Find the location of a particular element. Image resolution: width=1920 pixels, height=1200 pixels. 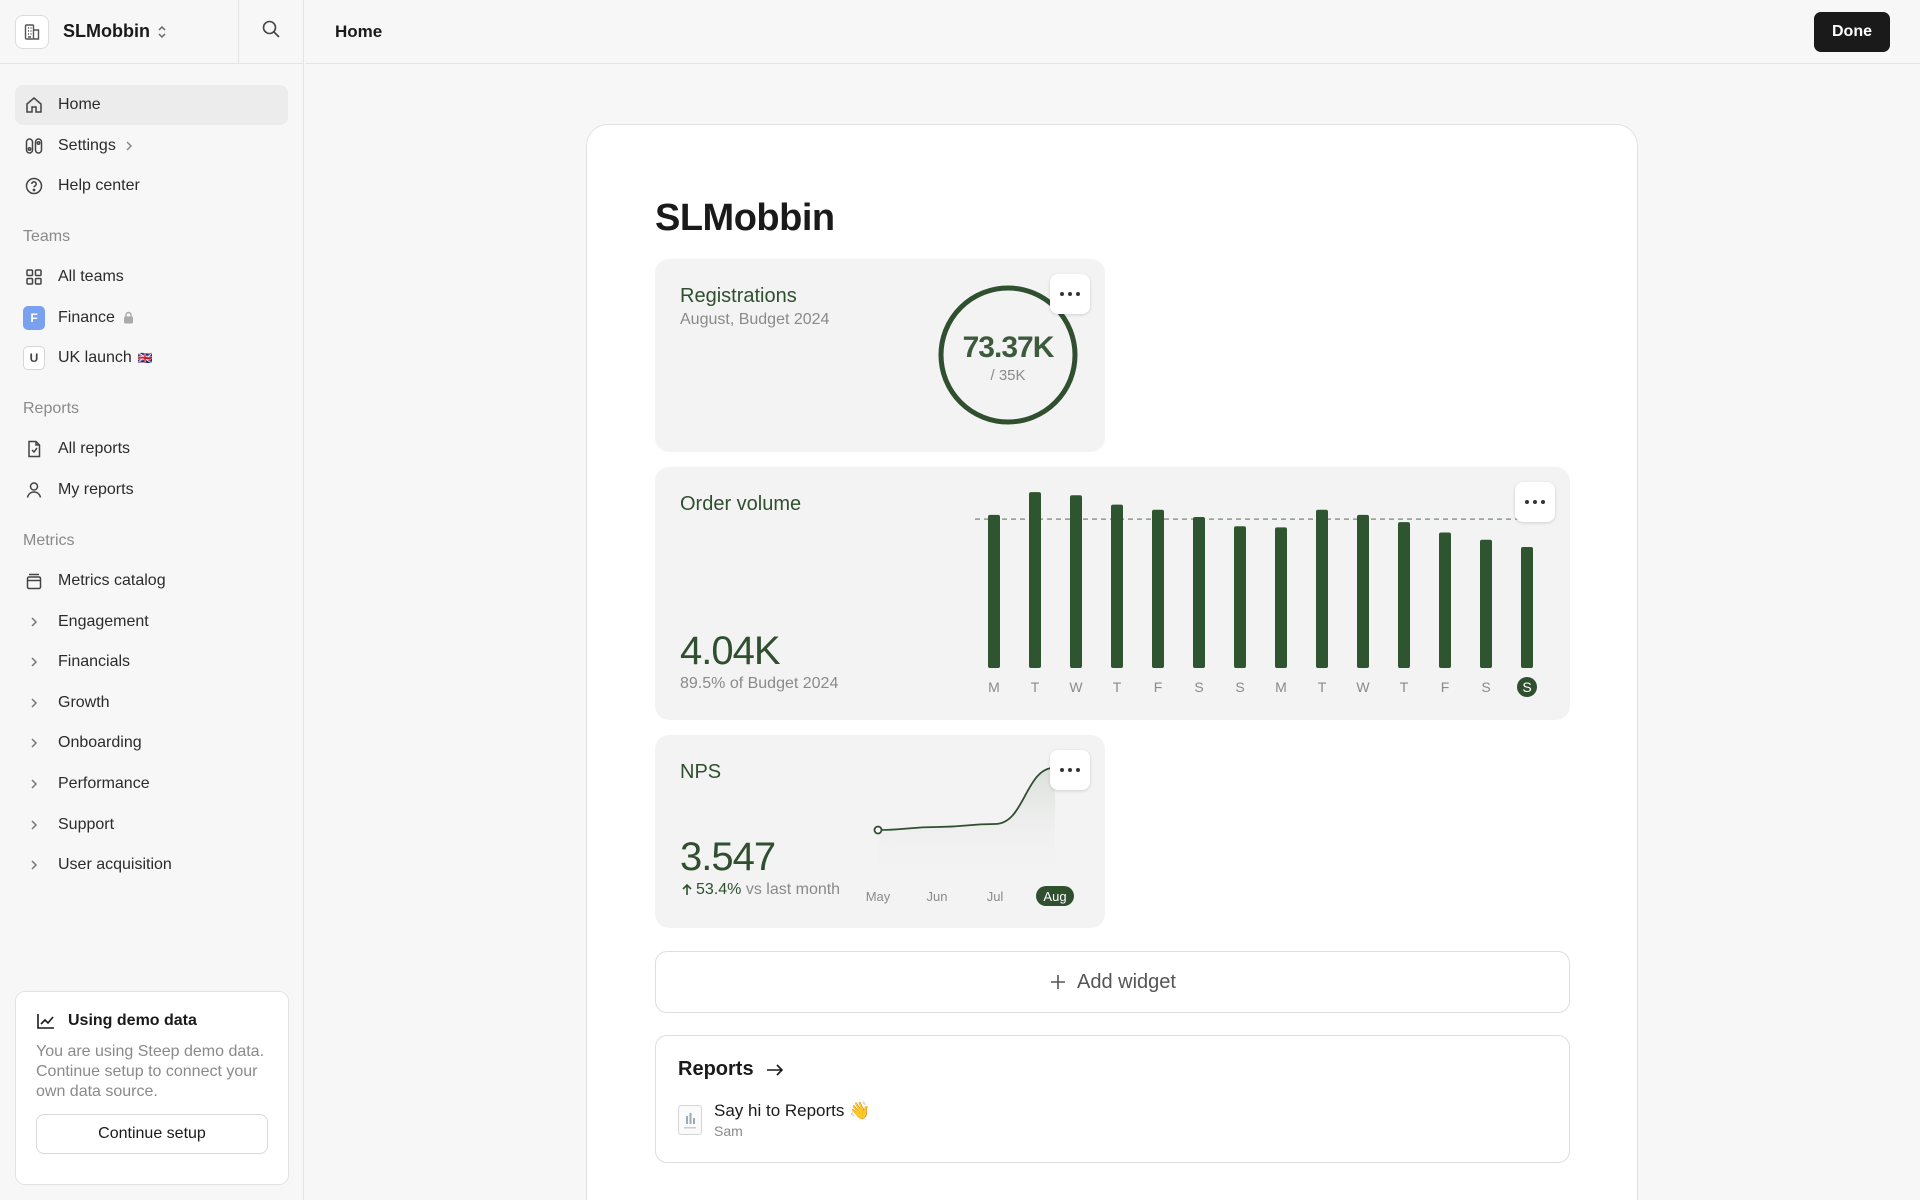

nps-line is located at coordinates (966, 798).